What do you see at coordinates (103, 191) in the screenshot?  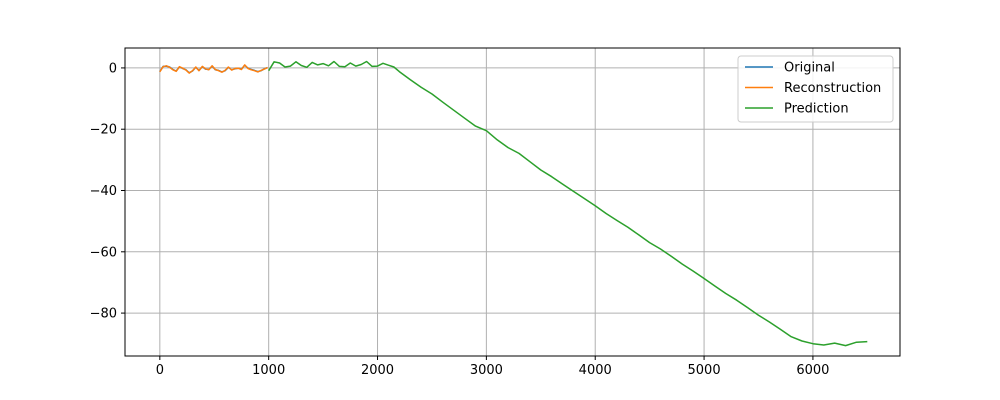 I see `y-tick-label: −40` at bounding box center [103, 191].